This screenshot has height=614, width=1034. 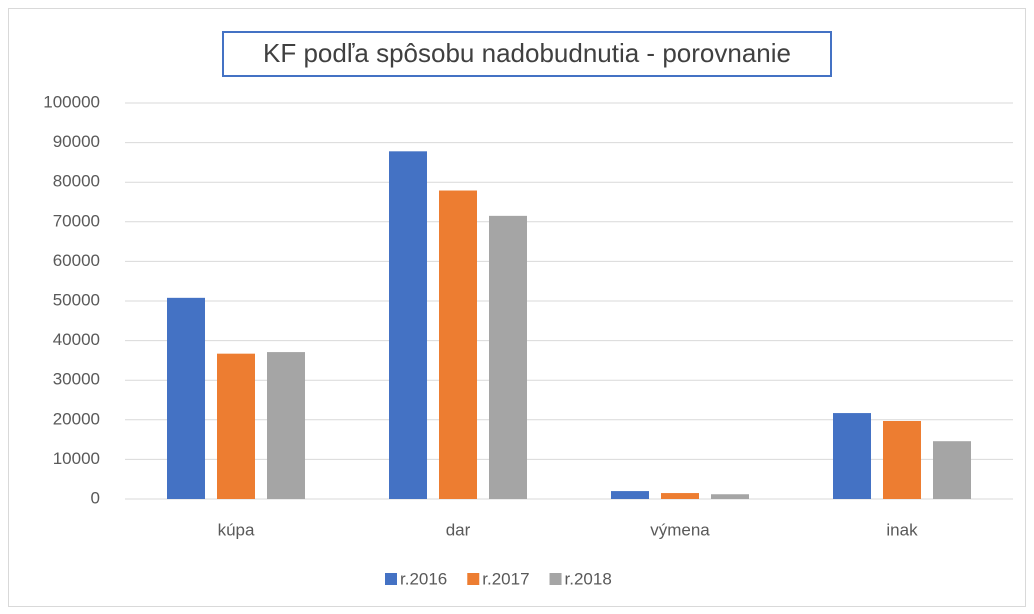 I want to click on x-tick-label: dar, so click(x=458, y=529).